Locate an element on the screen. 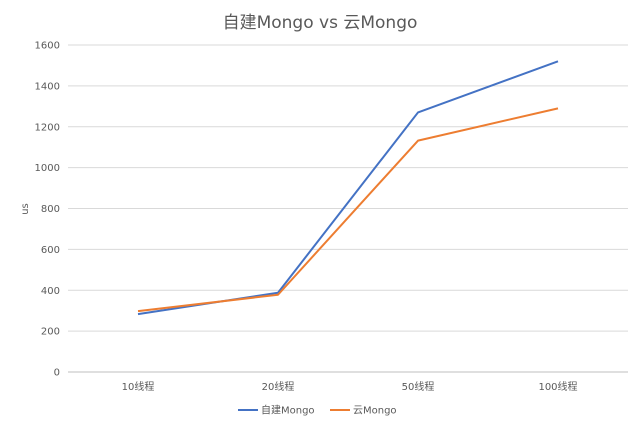  legend-label: 云Mongo is located at coordinates (375, 411).